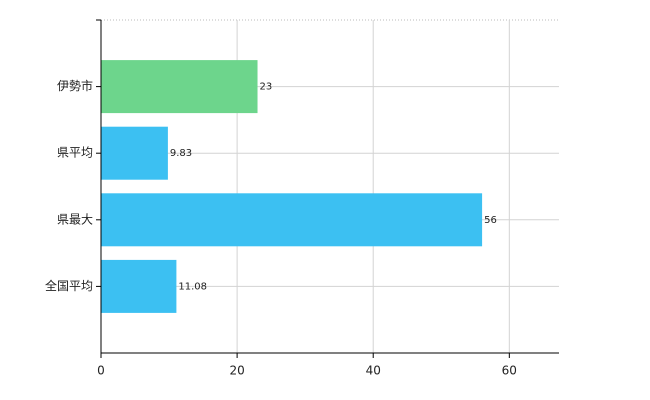 Image resolution: width=650 pixels, height=400 pixels. What do you see at coordinates (75, 153) in the screenshot?
I see `y-tick-label: 県平均` at bounding box center [75, 153].